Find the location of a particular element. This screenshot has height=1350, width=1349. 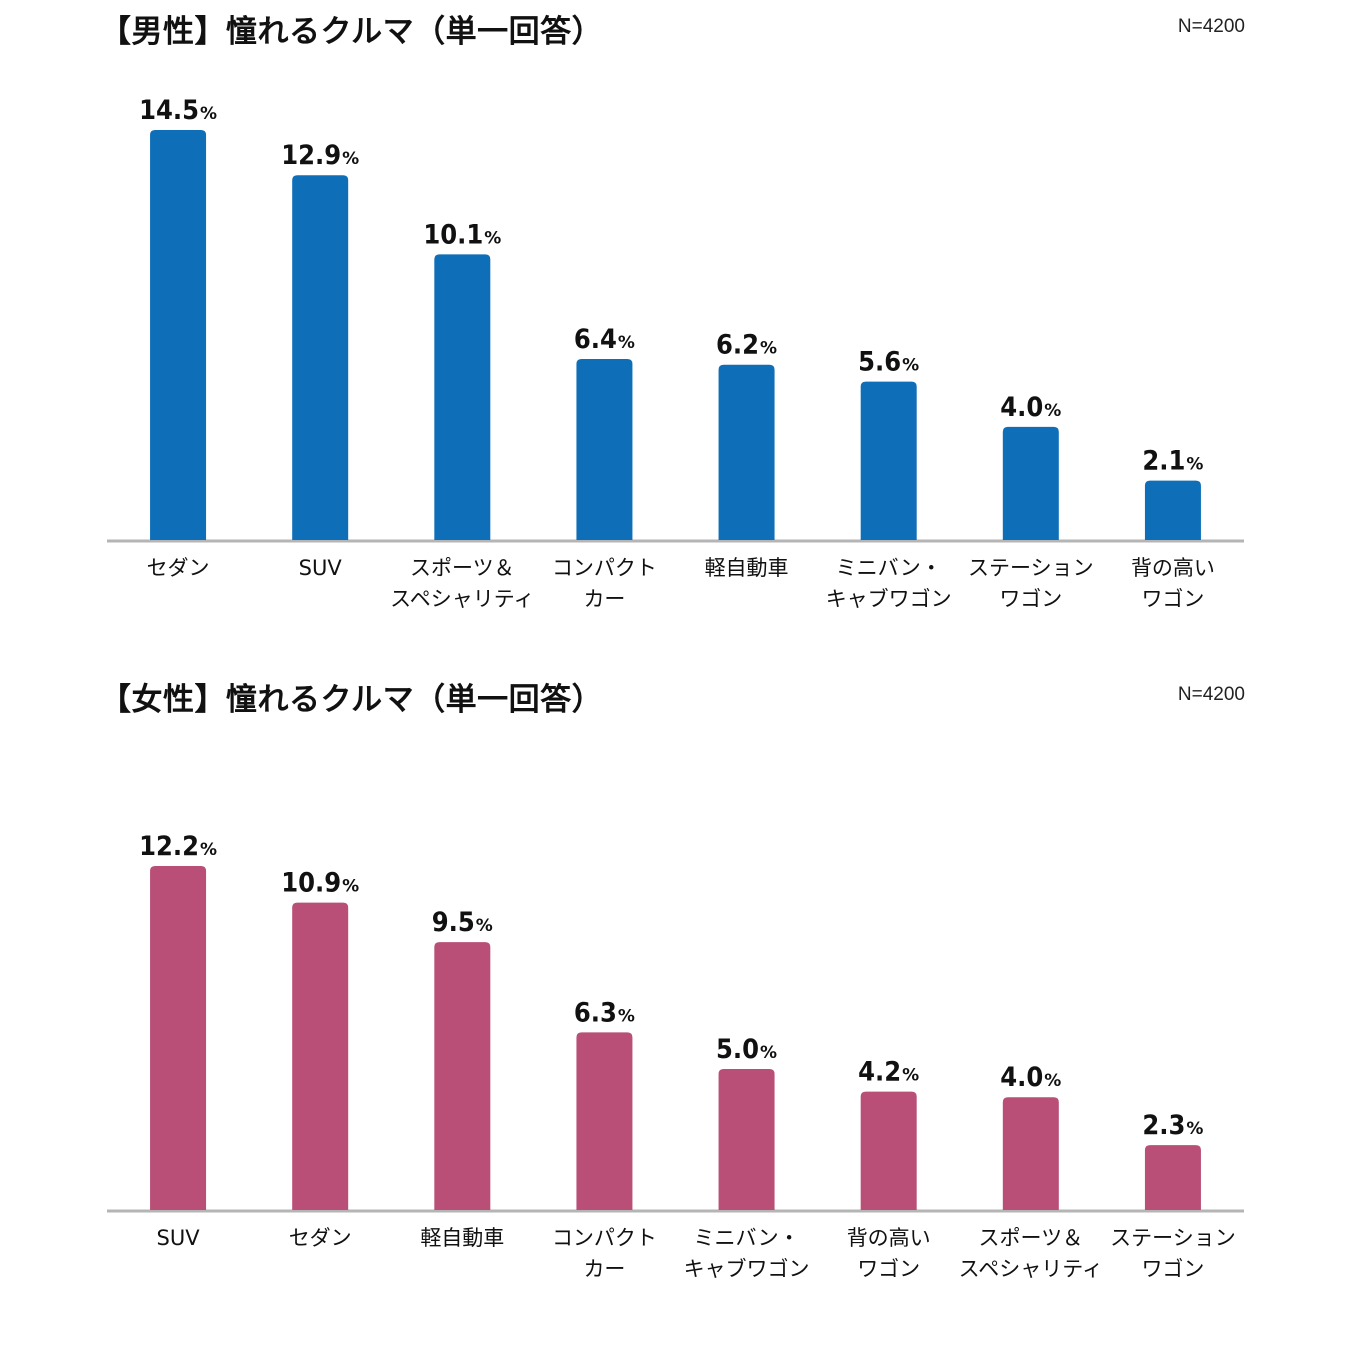

data-label-value: 5.6 is located at coordinates (879, 362).